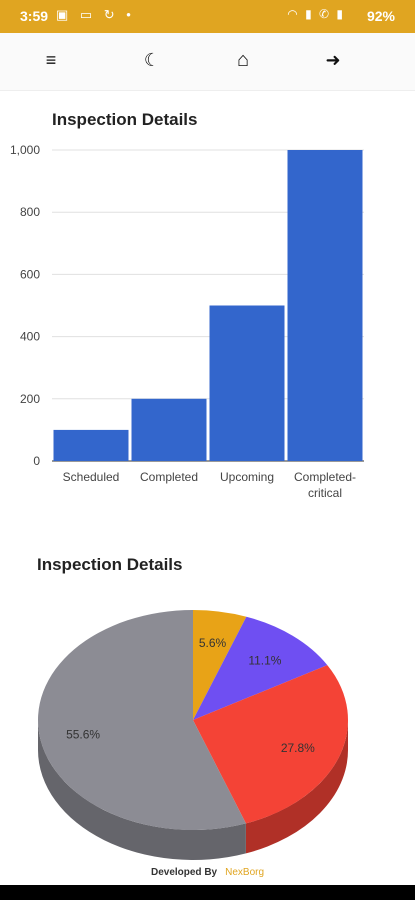 This screenshot has width=415, height=900. I want to click on dark-mode-icon: ☾, so click(152, 60).